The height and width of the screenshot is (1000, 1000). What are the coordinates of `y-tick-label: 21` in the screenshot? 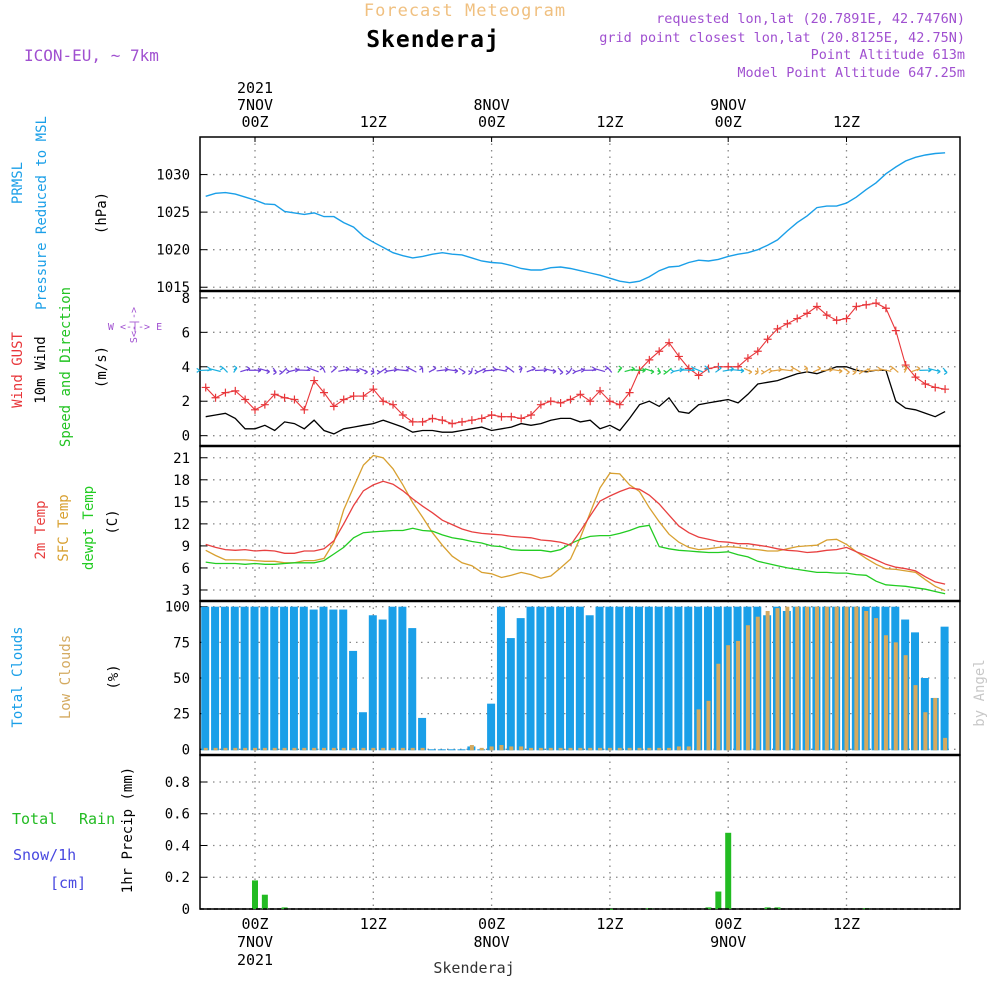 It's located at (181, 459).